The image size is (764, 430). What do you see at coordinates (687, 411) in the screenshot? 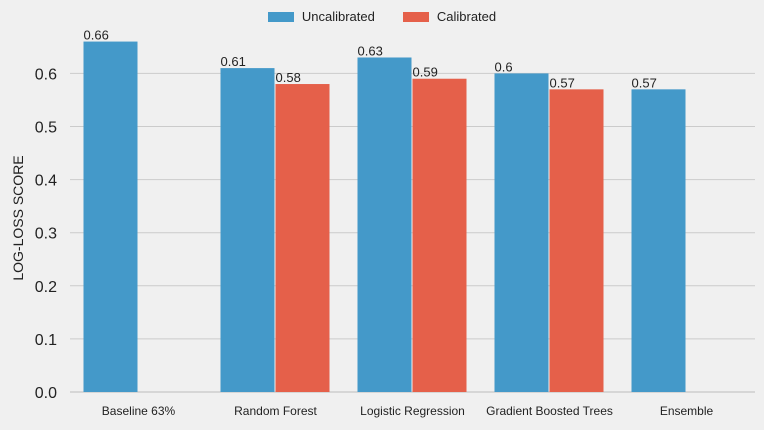
I see `x-tick-label-4: Ensemble` at bounding box center [687, 411].